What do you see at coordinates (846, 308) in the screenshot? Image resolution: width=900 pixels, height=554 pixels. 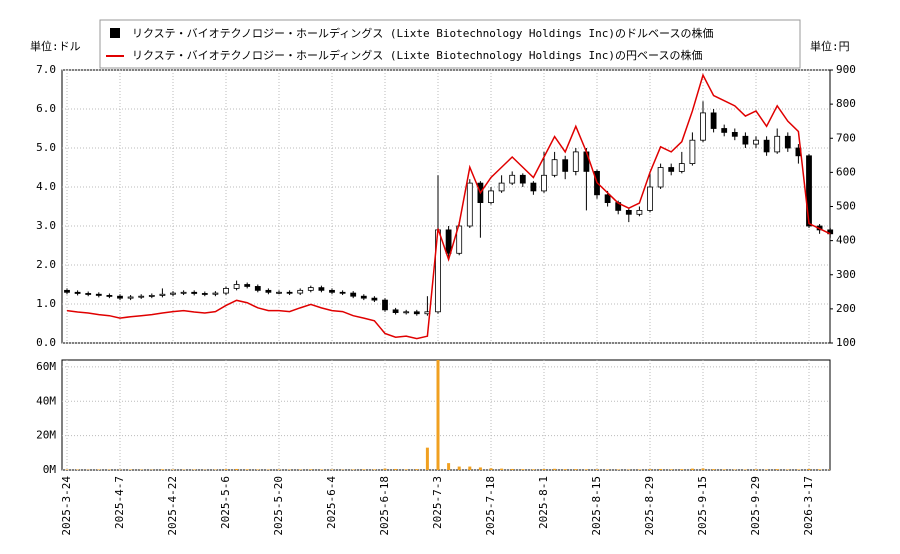 I see `y2-tick-label: 200` at bounding box center [846, 308].